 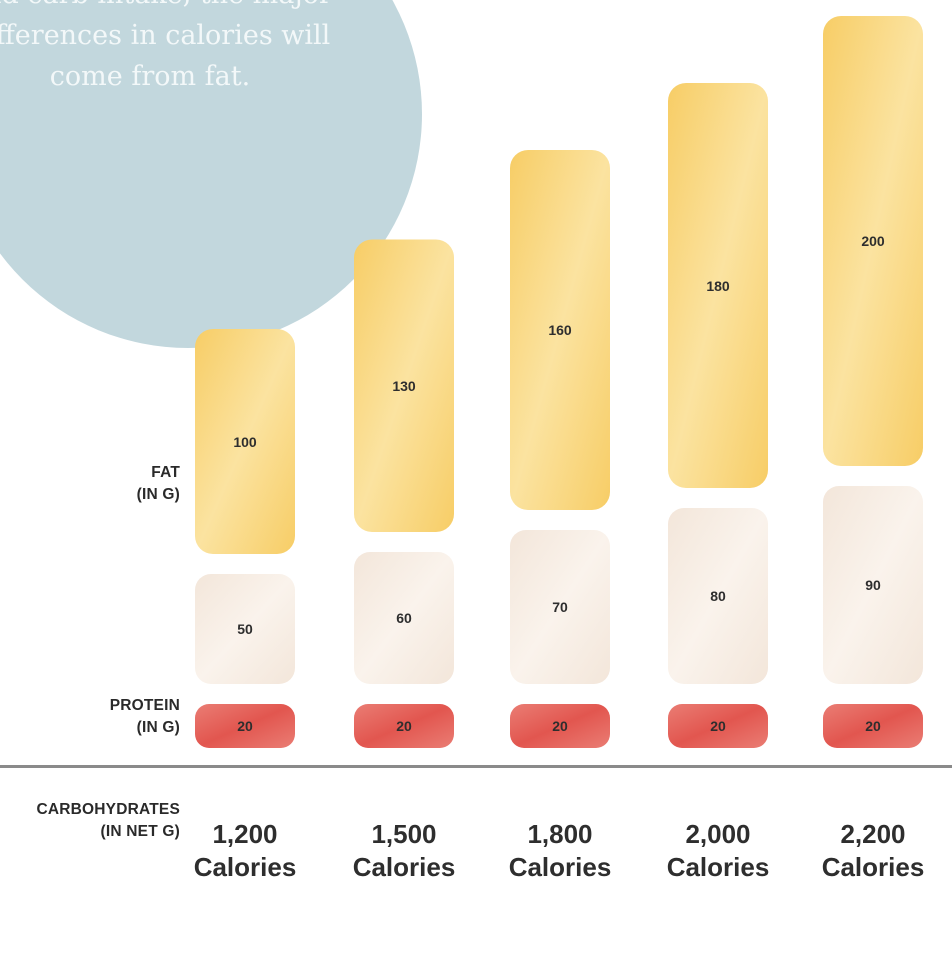 I want to click on row-label-carbs-title: CARBOHYDRATES, so click(x=108, y=809).